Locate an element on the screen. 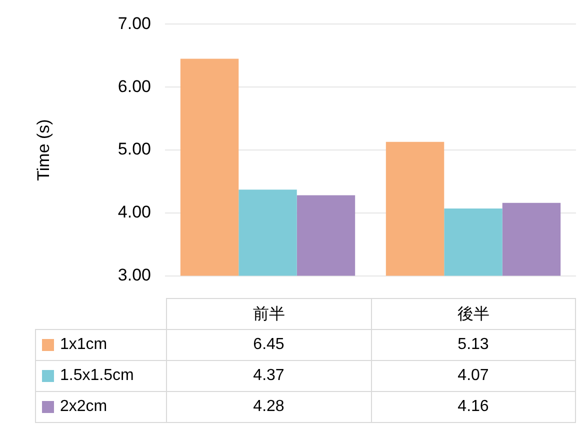 This screenshot has height=441, width=582. data-label: 4.37 is located at coordinates (268, 376).